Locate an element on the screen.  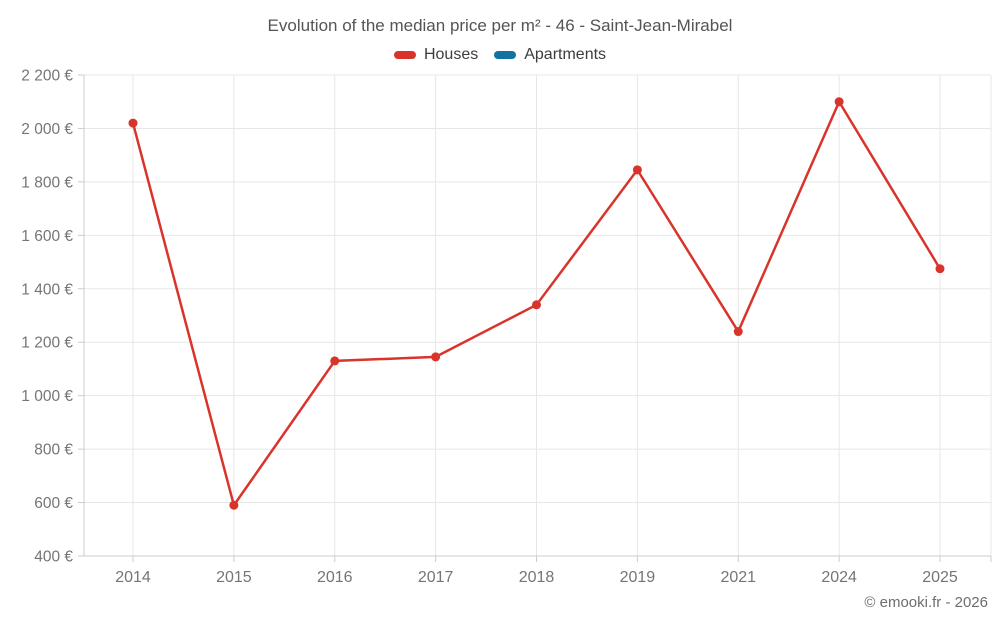
legend-item-houses: Houses is located at coordinates (436, 55).